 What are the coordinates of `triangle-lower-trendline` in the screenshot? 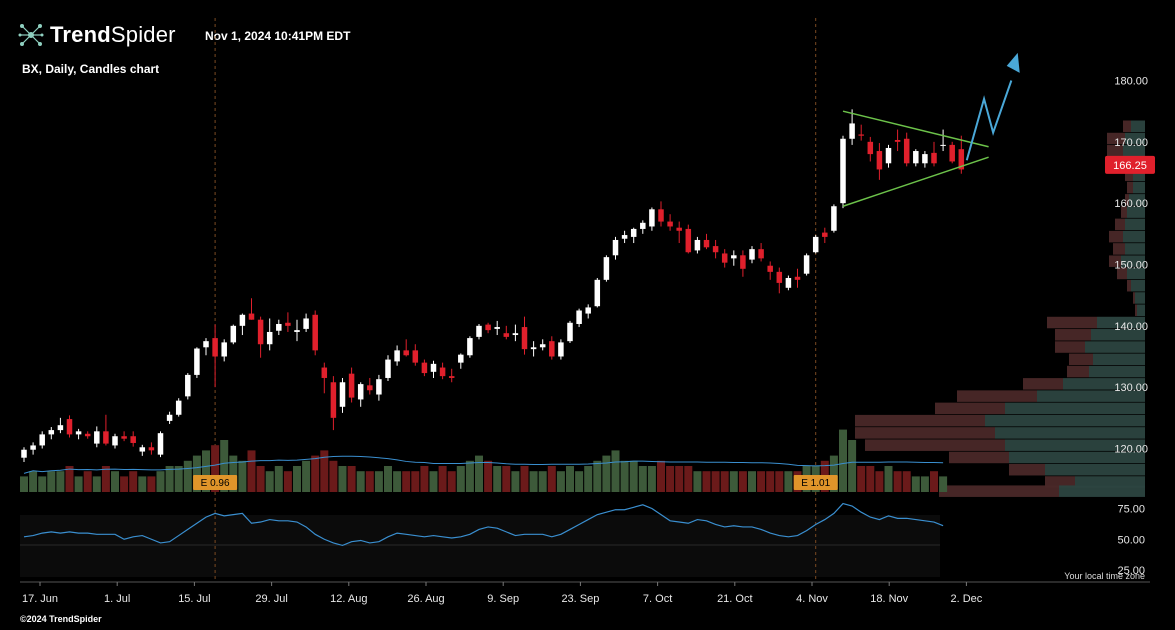 It's located at (915, 181).